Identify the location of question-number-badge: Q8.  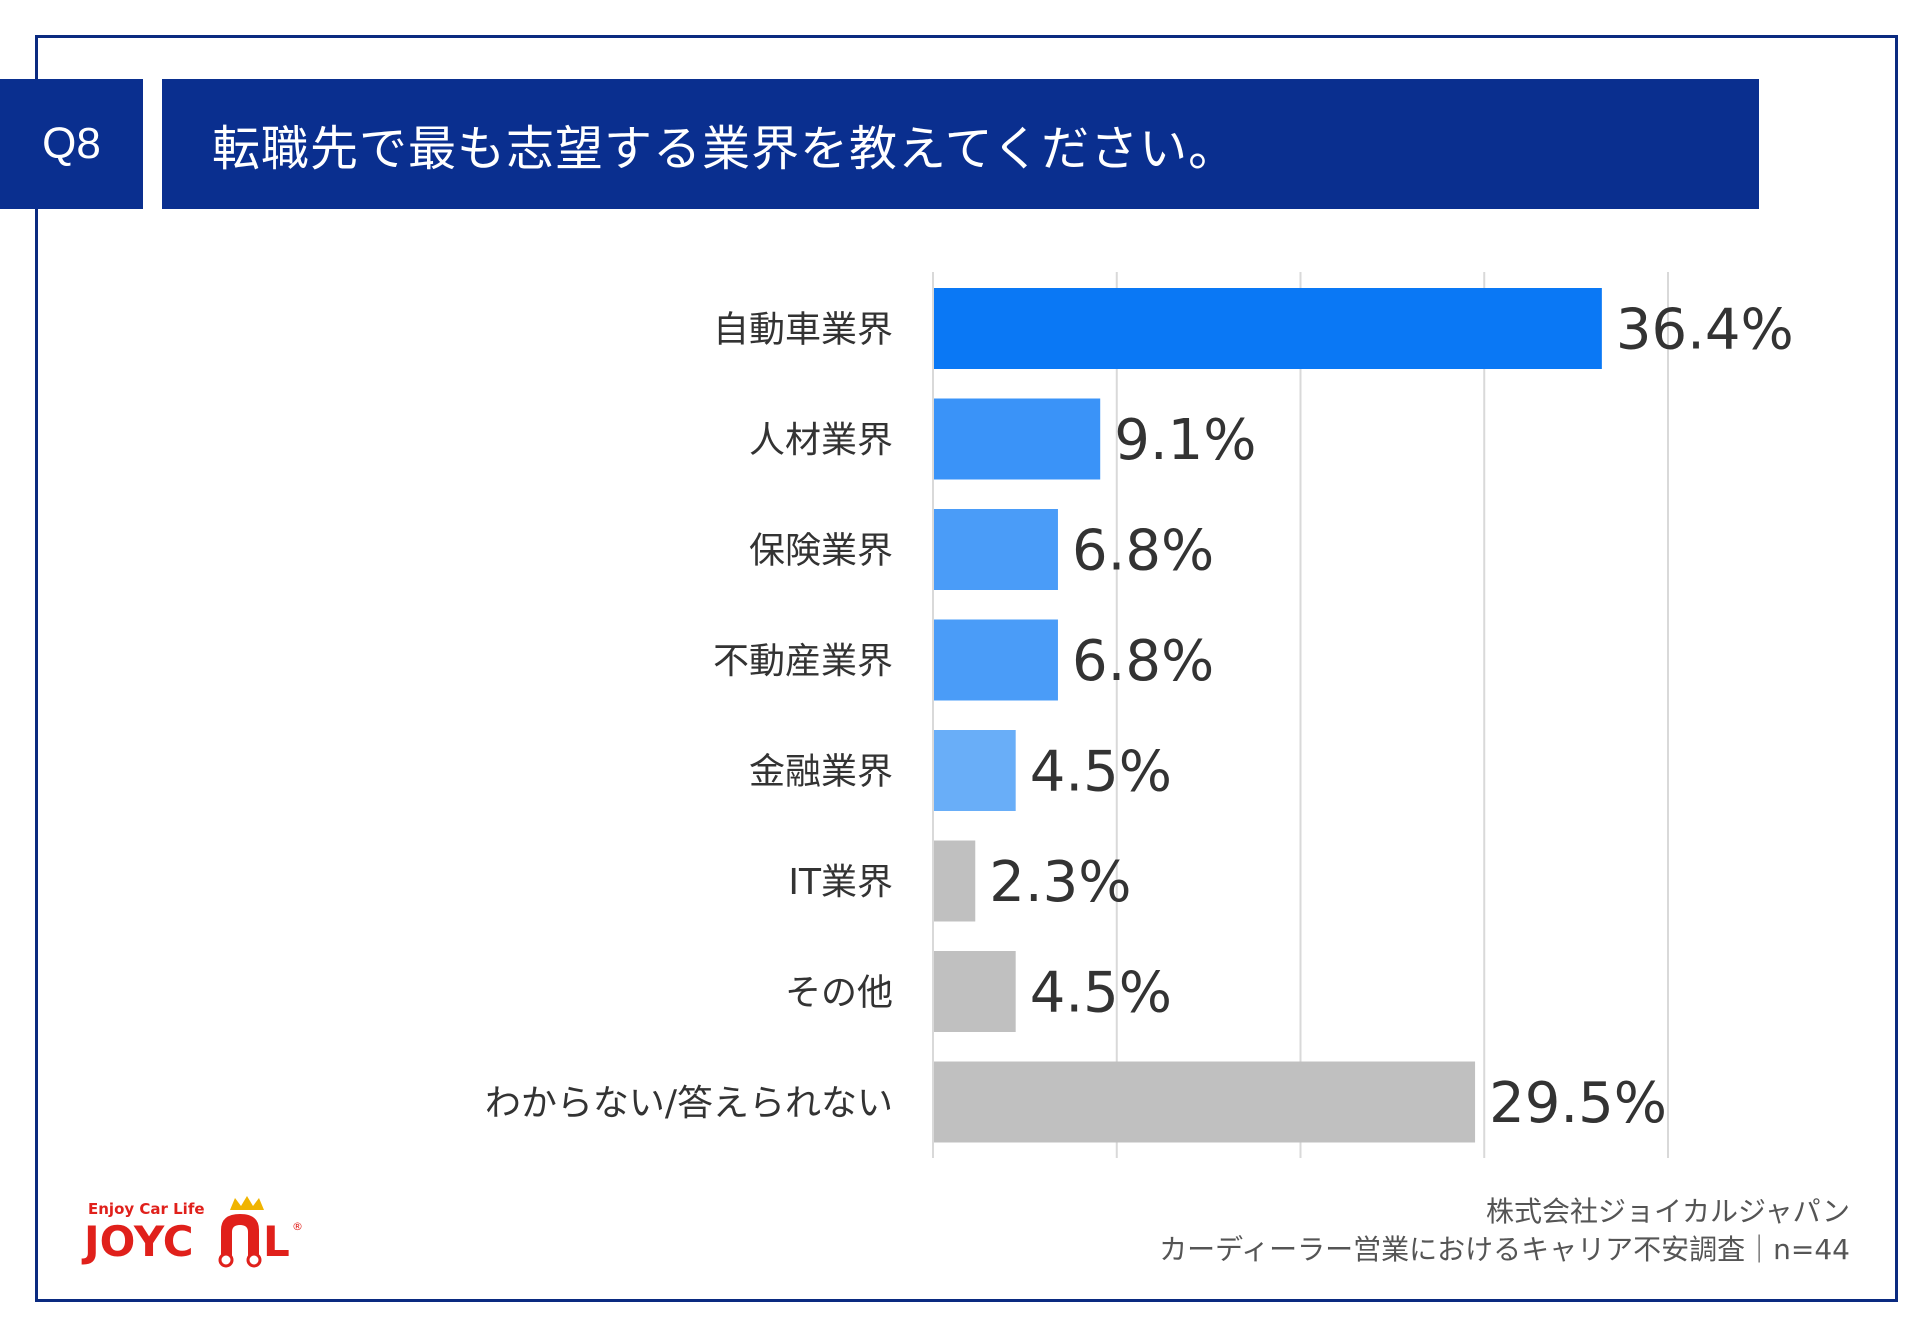
(71, 144).